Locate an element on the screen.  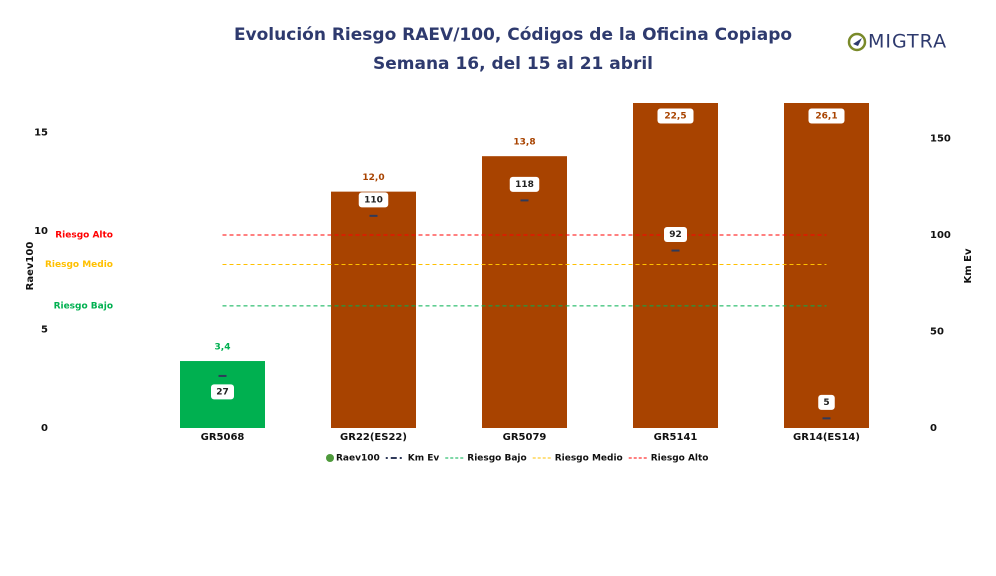
logo: MIGTRA is located at coordinates (897, 42).